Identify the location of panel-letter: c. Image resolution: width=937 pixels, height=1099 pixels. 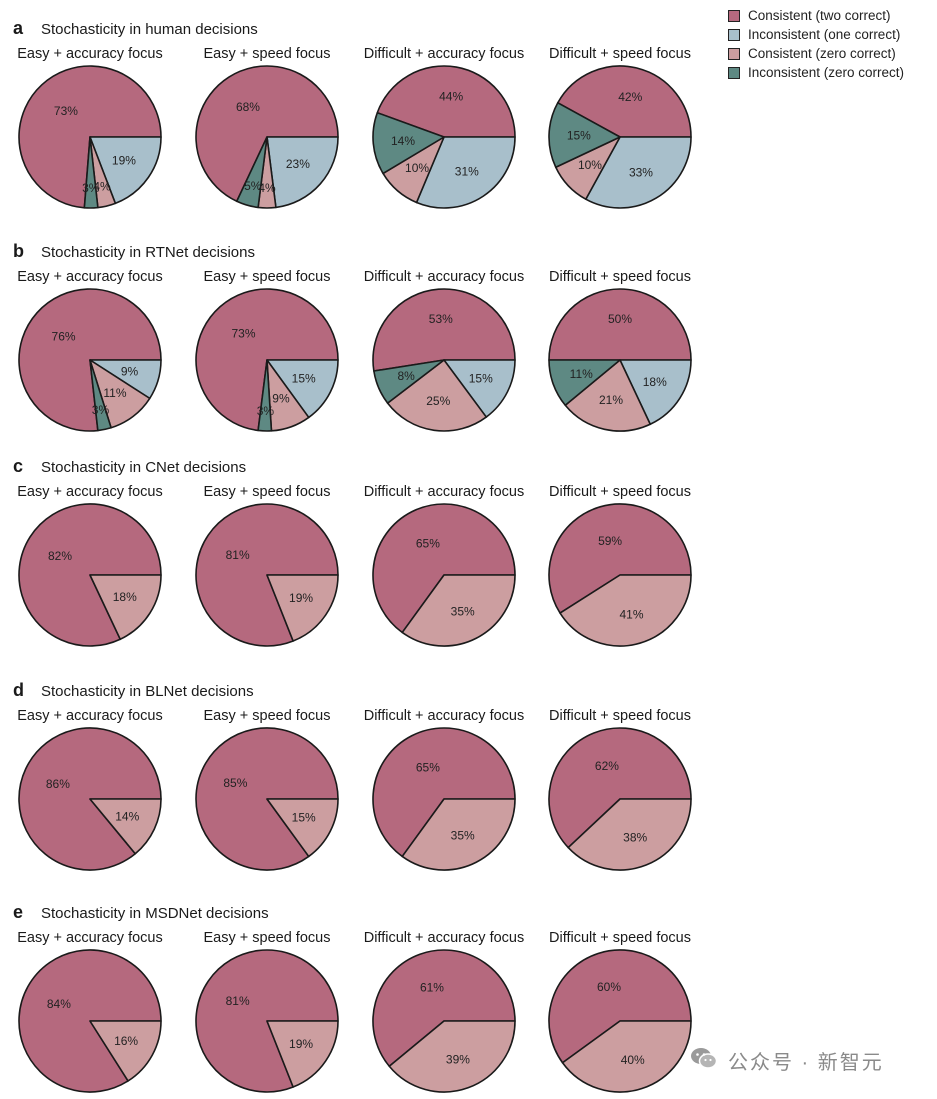
(18, 466).